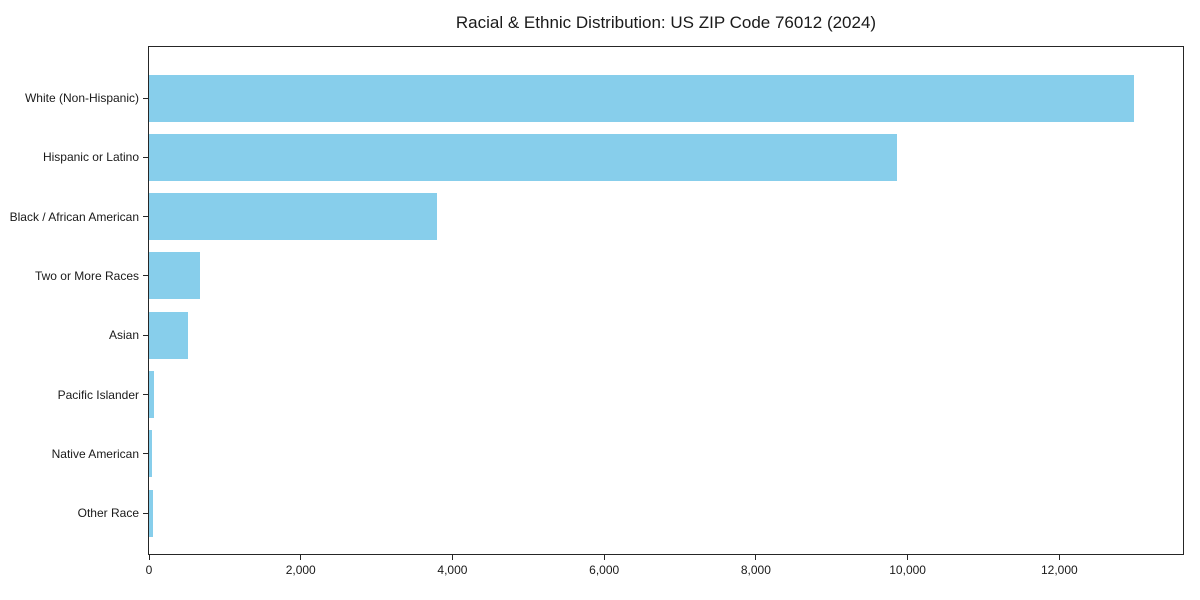 The height and width of the screenshot is (600, 1200). I want to click on bar-other-race, so click(151, 513).